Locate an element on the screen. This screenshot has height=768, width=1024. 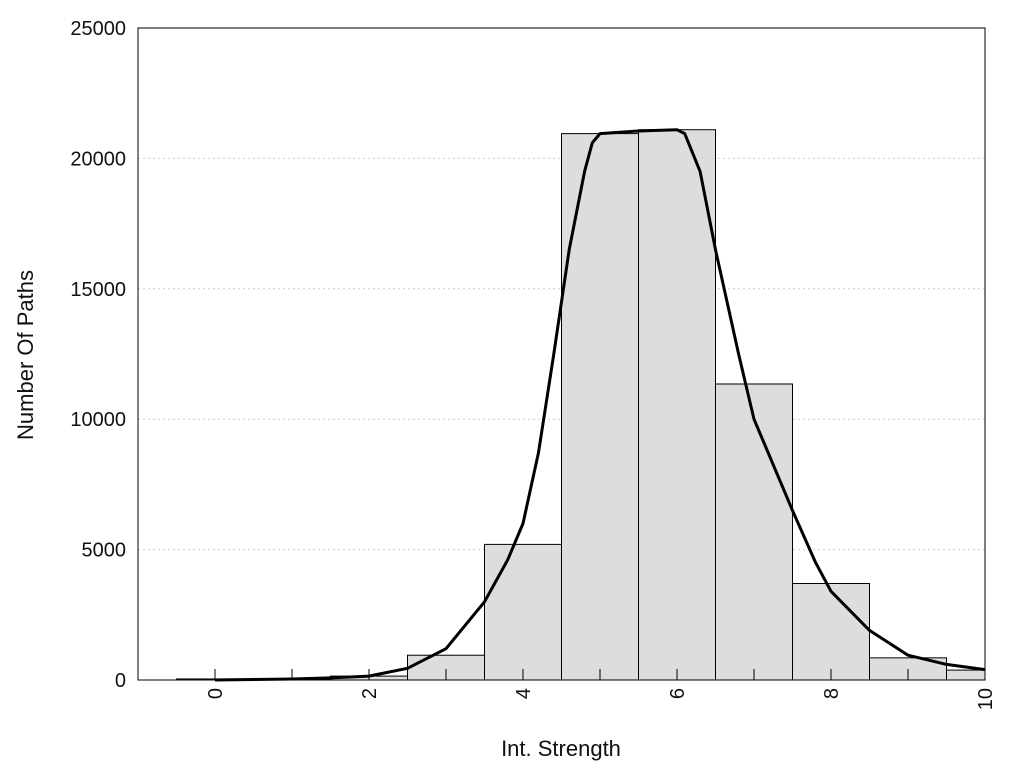
y-tick-label-0: 0 is located at coordinates (120, 681).